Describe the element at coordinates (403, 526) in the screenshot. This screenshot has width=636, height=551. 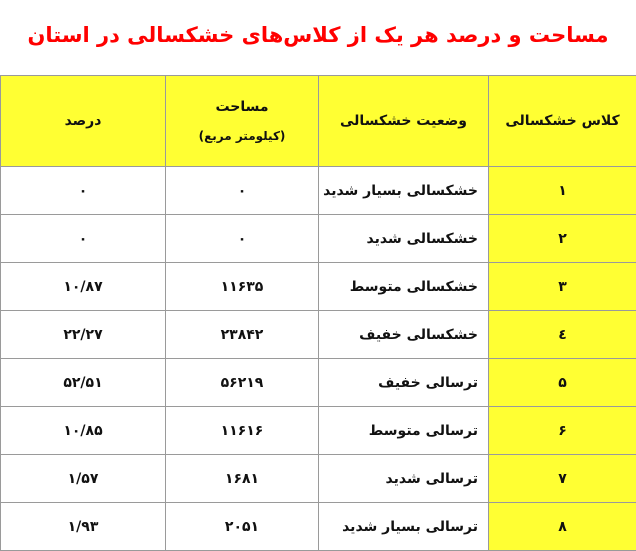
I see `table-cell: ترسالی بسیار شدید` at that location.